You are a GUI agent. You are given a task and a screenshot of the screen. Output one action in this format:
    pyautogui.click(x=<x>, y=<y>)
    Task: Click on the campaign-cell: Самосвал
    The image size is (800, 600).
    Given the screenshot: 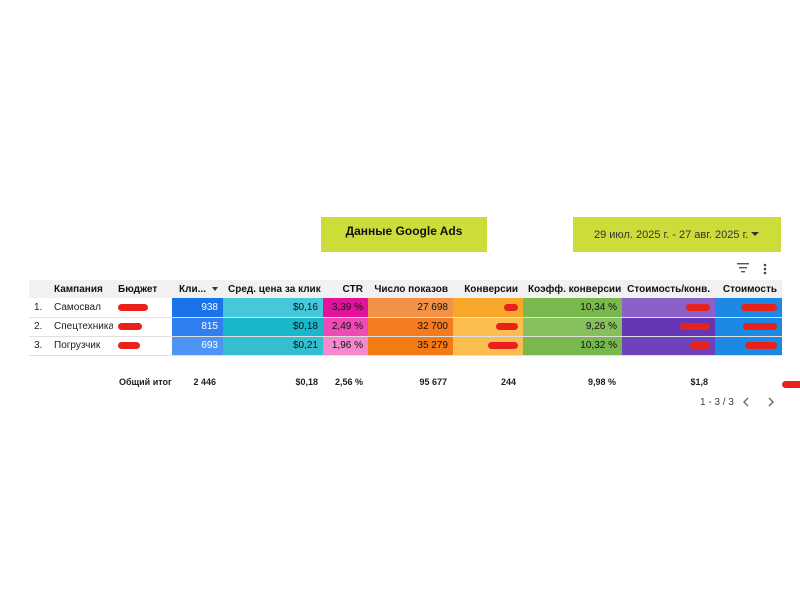 What is the action you would take?
    pyautogui.click(x=81, y=308)
    